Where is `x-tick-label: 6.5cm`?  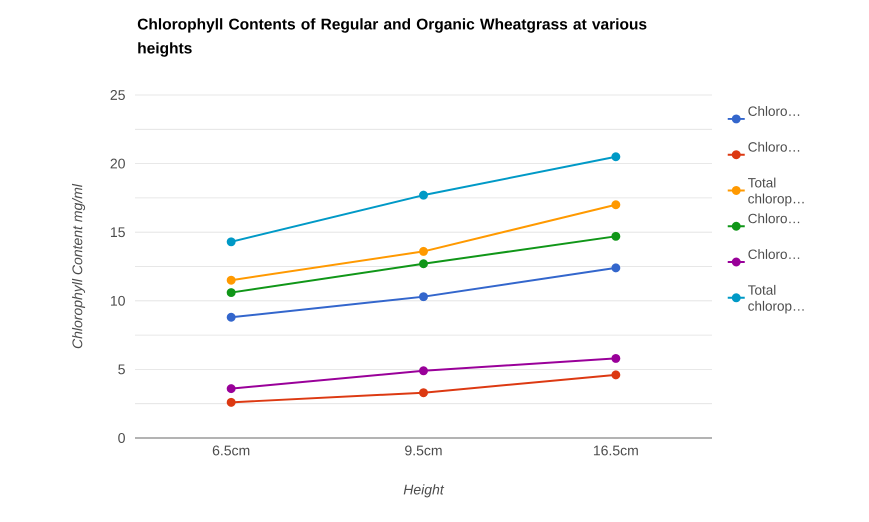 x-tick-label: 6.5cm is located at coordinates (231, 451).